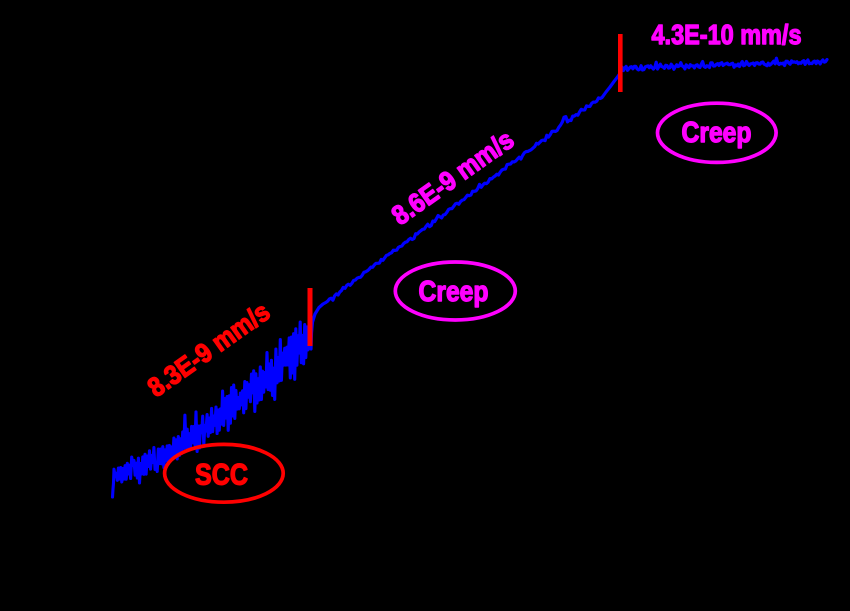 The width and height of the screenshot is (850, 611). Describe the element at coordinates (727, 34) in the screenshot. I see `svg-text: 4.3E-10 mm/s` at that location.